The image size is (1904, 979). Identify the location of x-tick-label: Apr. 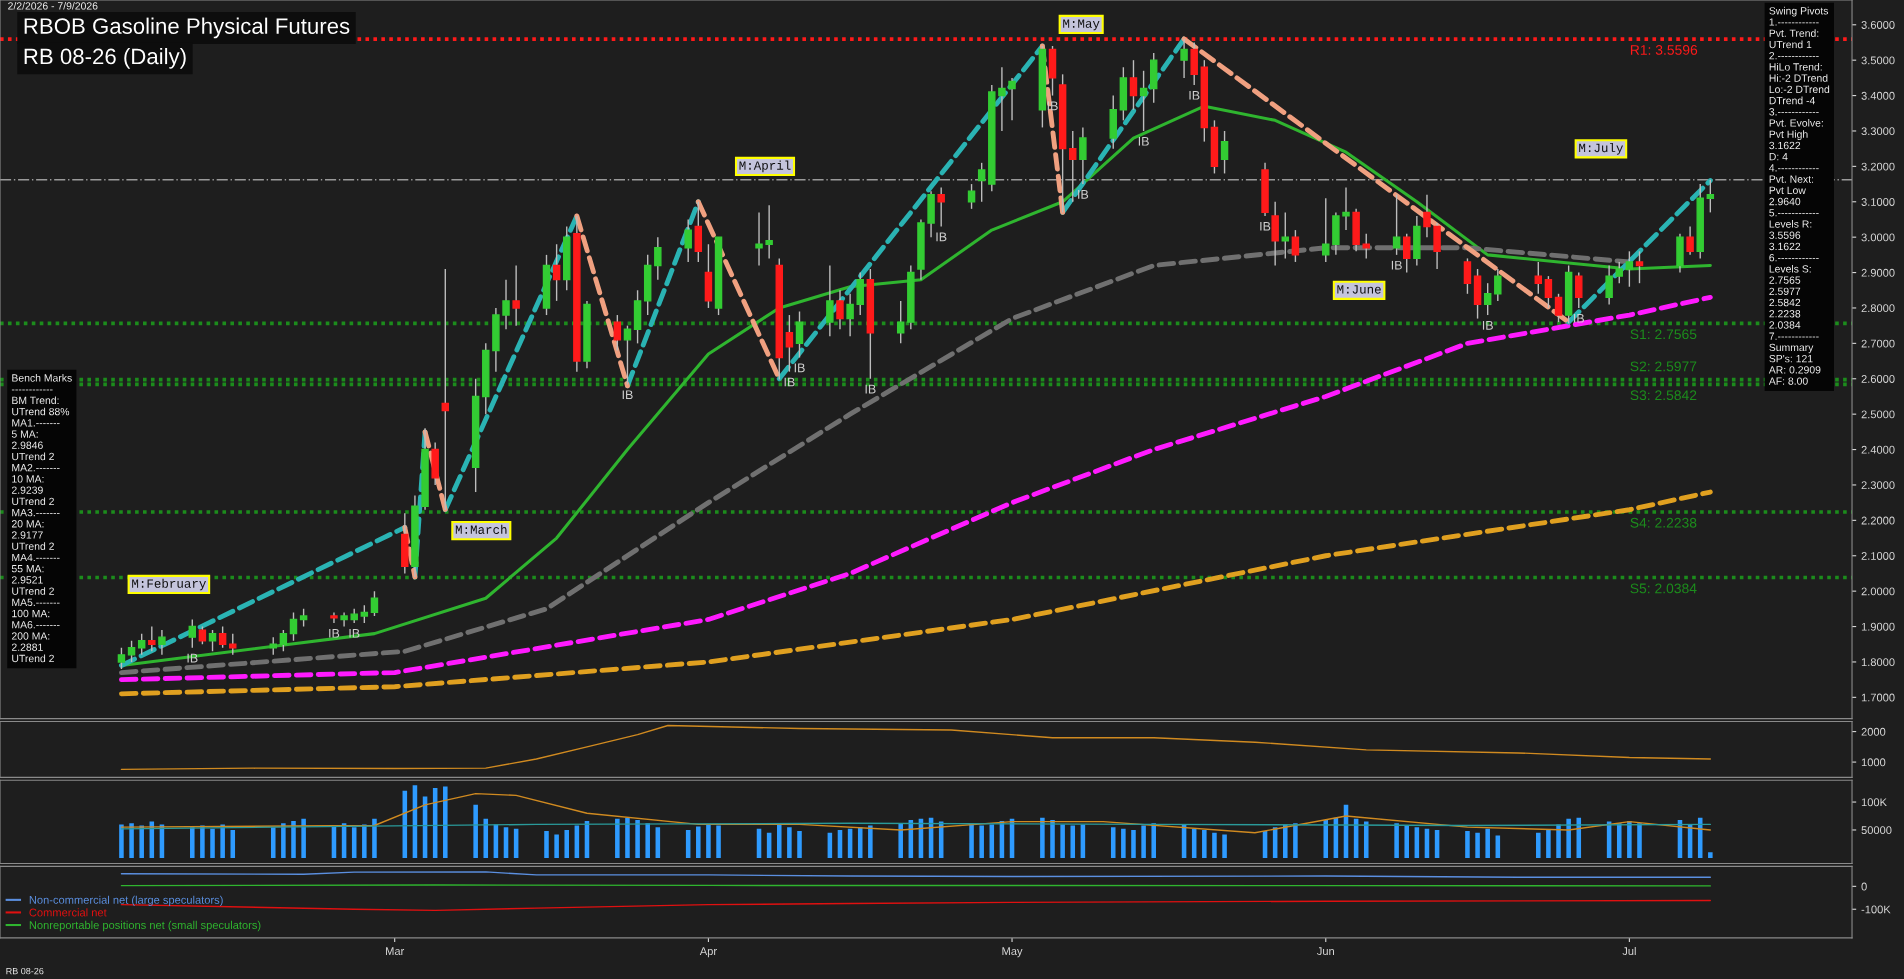
(708, 952).